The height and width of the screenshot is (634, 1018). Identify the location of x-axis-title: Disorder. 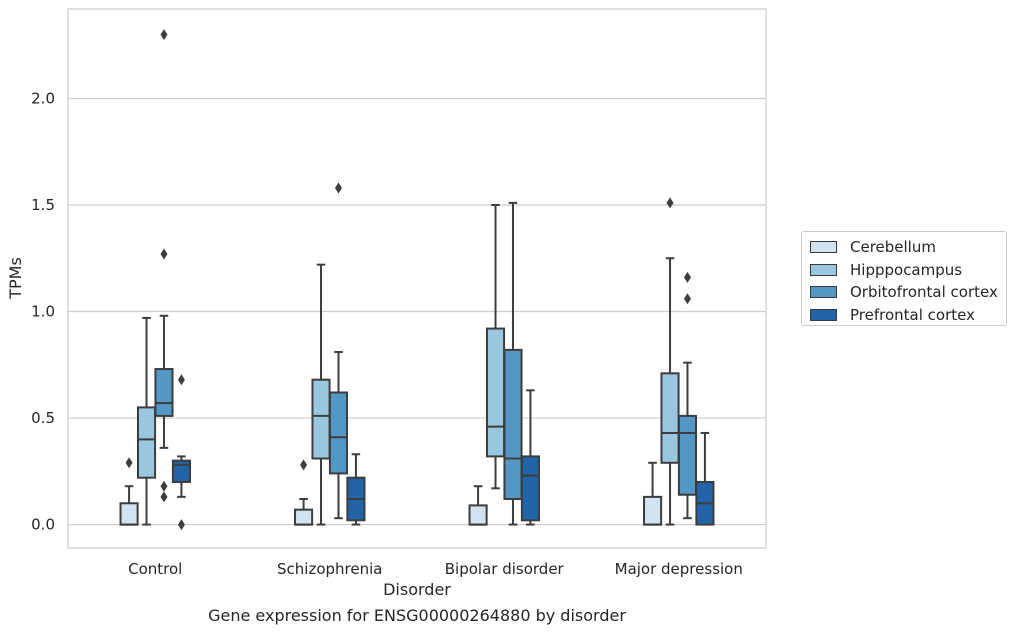
(417, 589).